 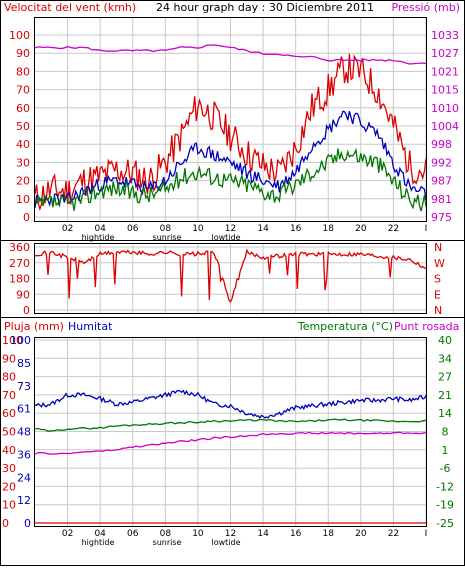 I want to click on direction-tick-label: 180, so click(x=19, y=279).